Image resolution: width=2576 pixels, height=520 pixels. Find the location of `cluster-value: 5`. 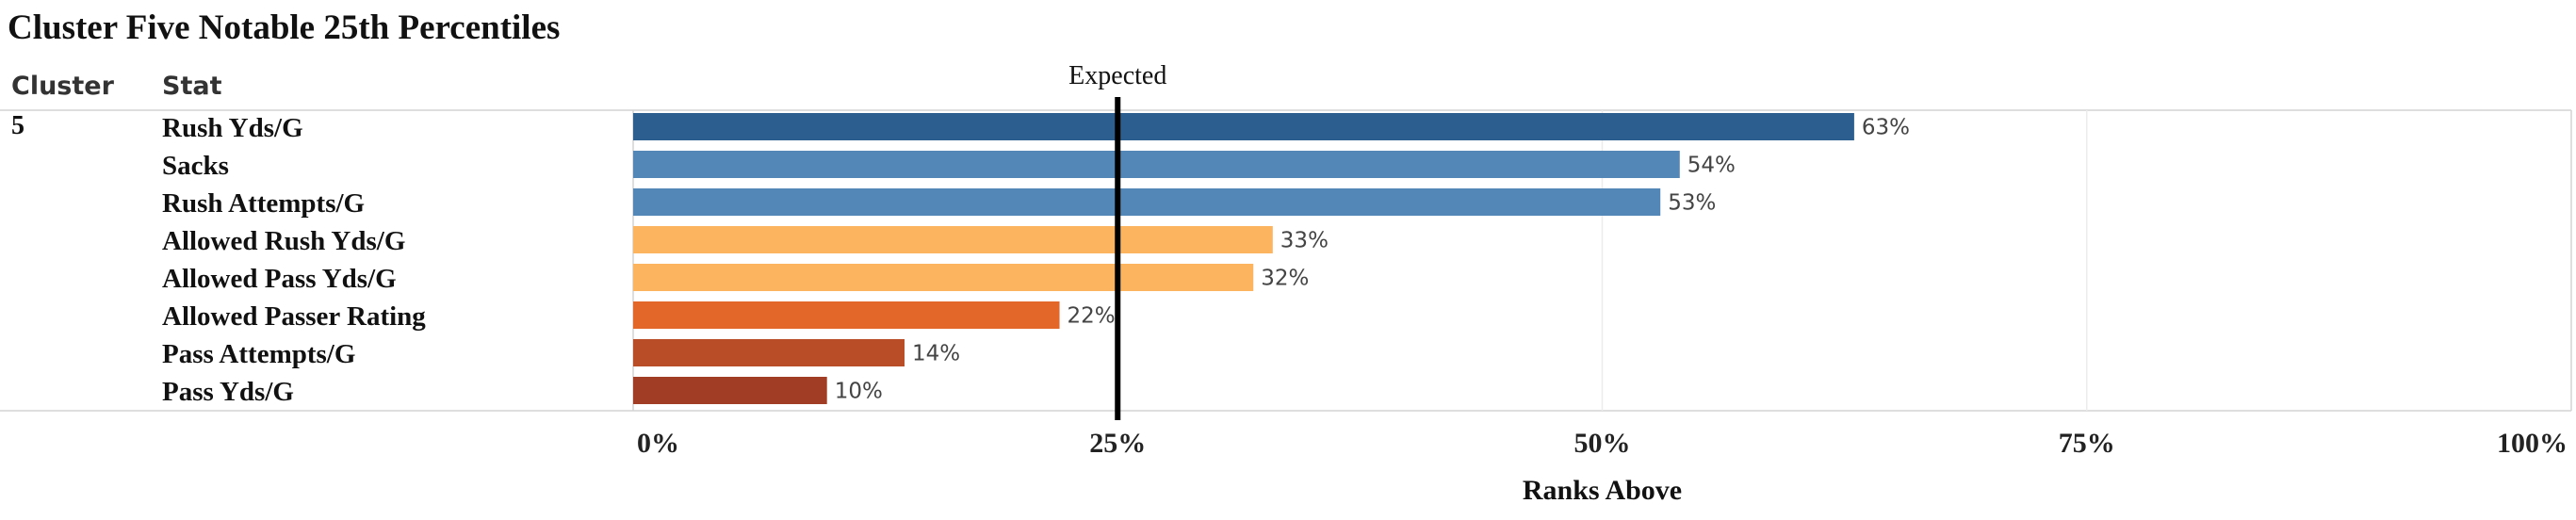

cluster-value: 5 is located at coordinates (17, 125).